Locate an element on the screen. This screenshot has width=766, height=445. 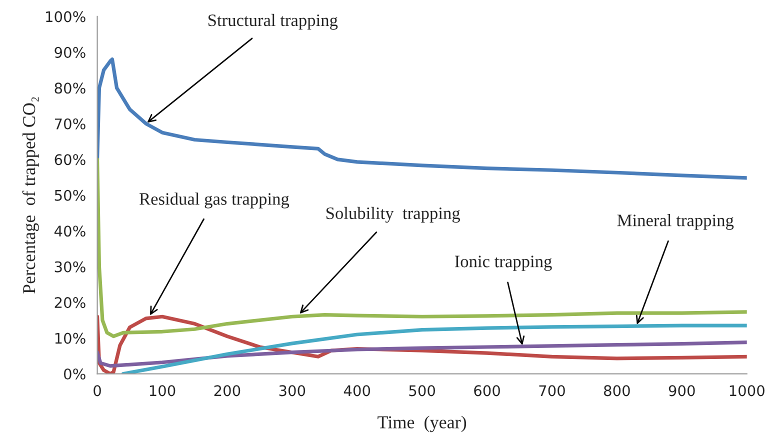
y-tick-label: 100% is located at coordinates (66, 16).